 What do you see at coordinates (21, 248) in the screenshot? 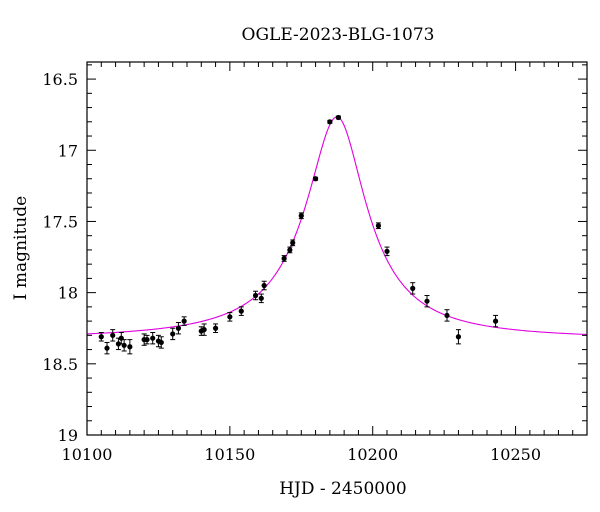
I see `y-axis-label: I magnitude` at bounding box center [21, 248].